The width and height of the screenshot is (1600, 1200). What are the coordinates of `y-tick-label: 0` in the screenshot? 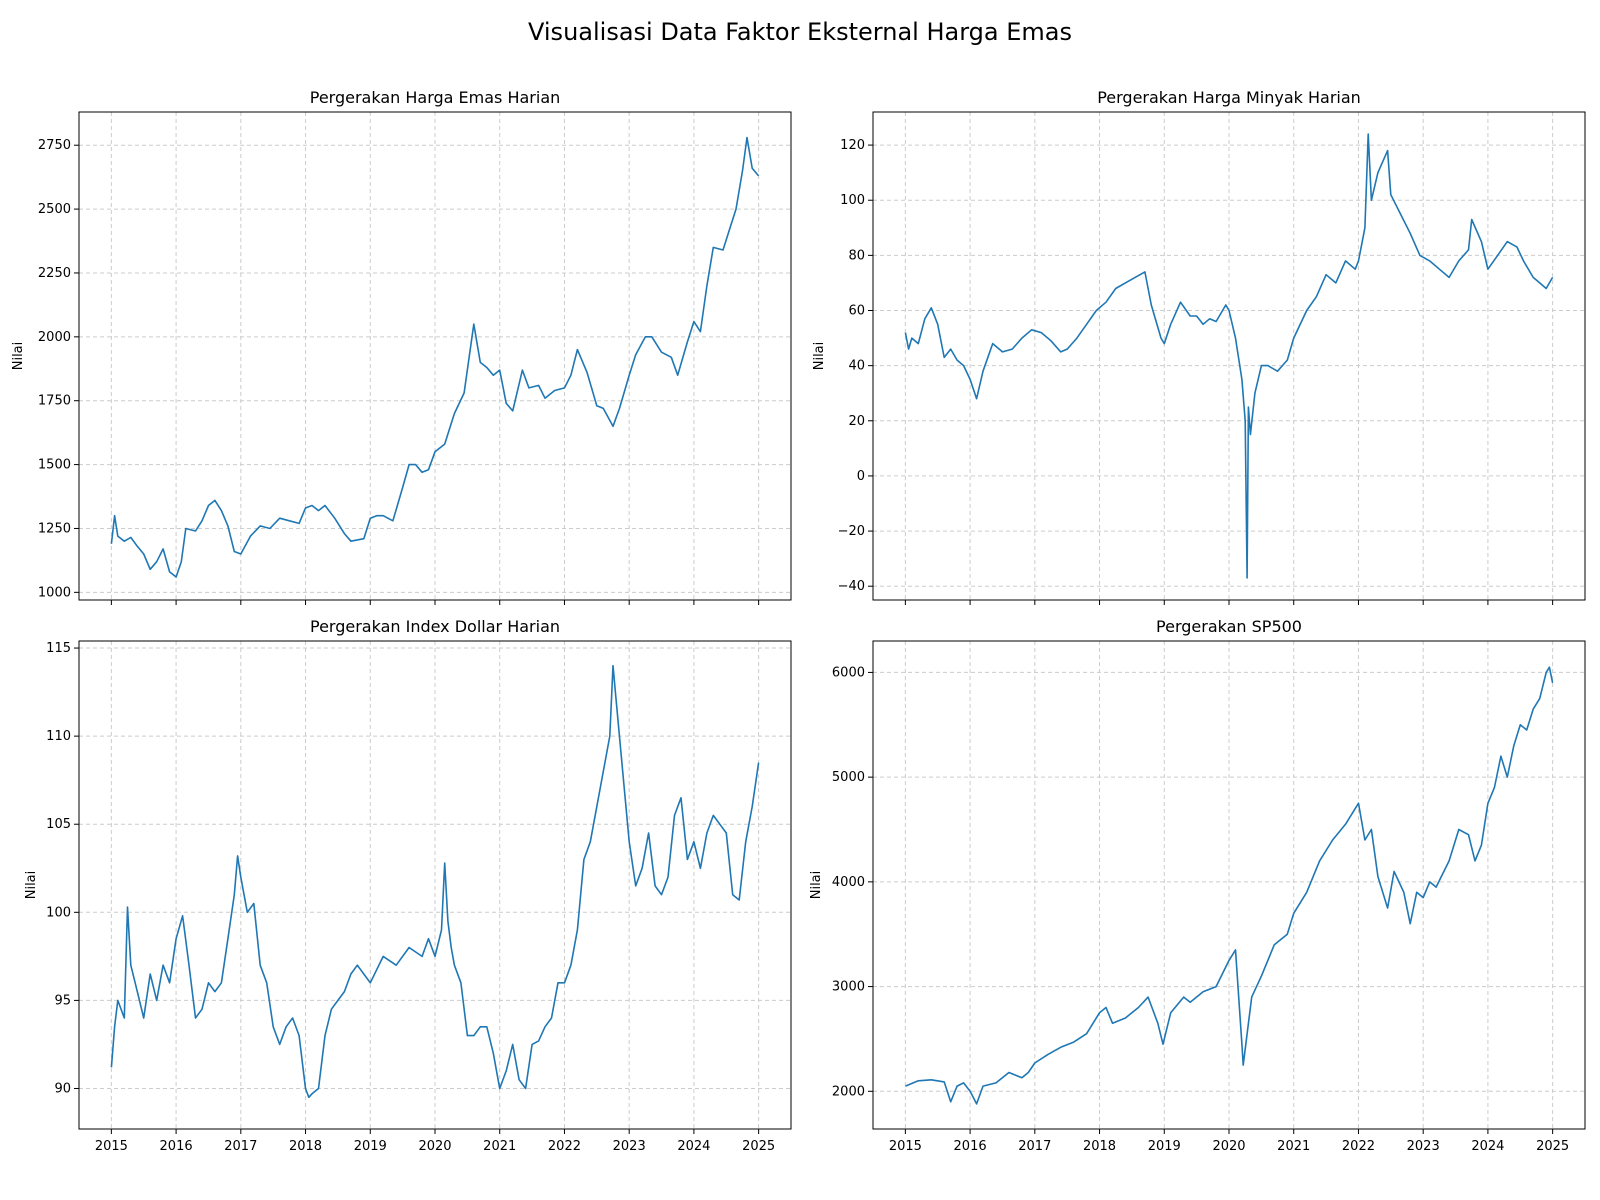 It's located at (861, 476).